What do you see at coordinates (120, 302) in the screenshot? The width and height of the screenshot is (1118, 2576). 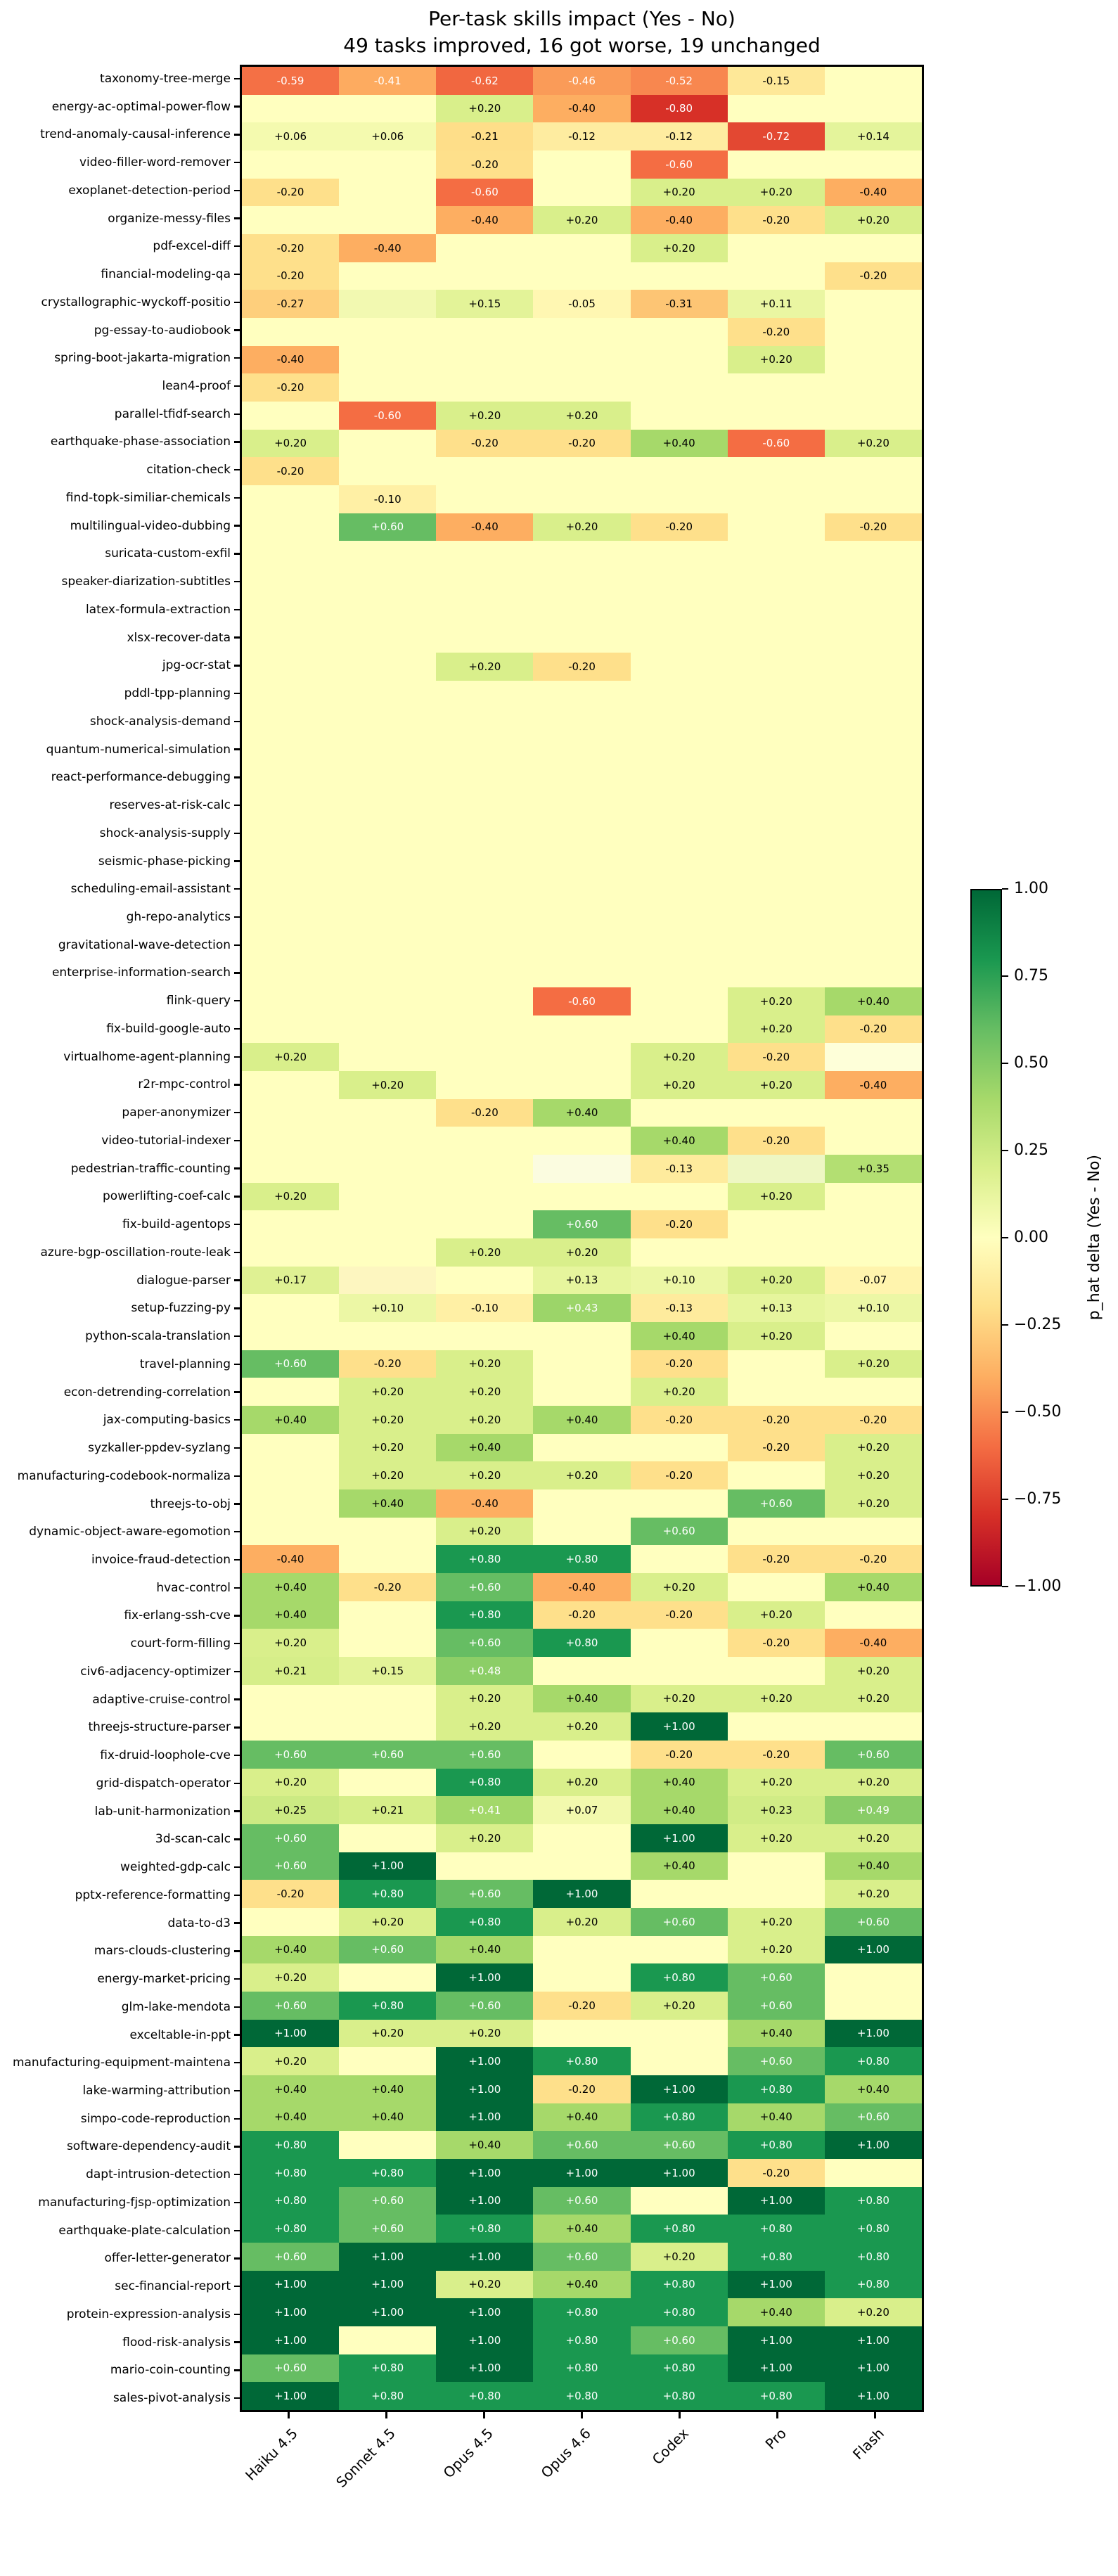 I see `row-label: crystallographic-wyckoff-positio` at bounding box center [120, 302].